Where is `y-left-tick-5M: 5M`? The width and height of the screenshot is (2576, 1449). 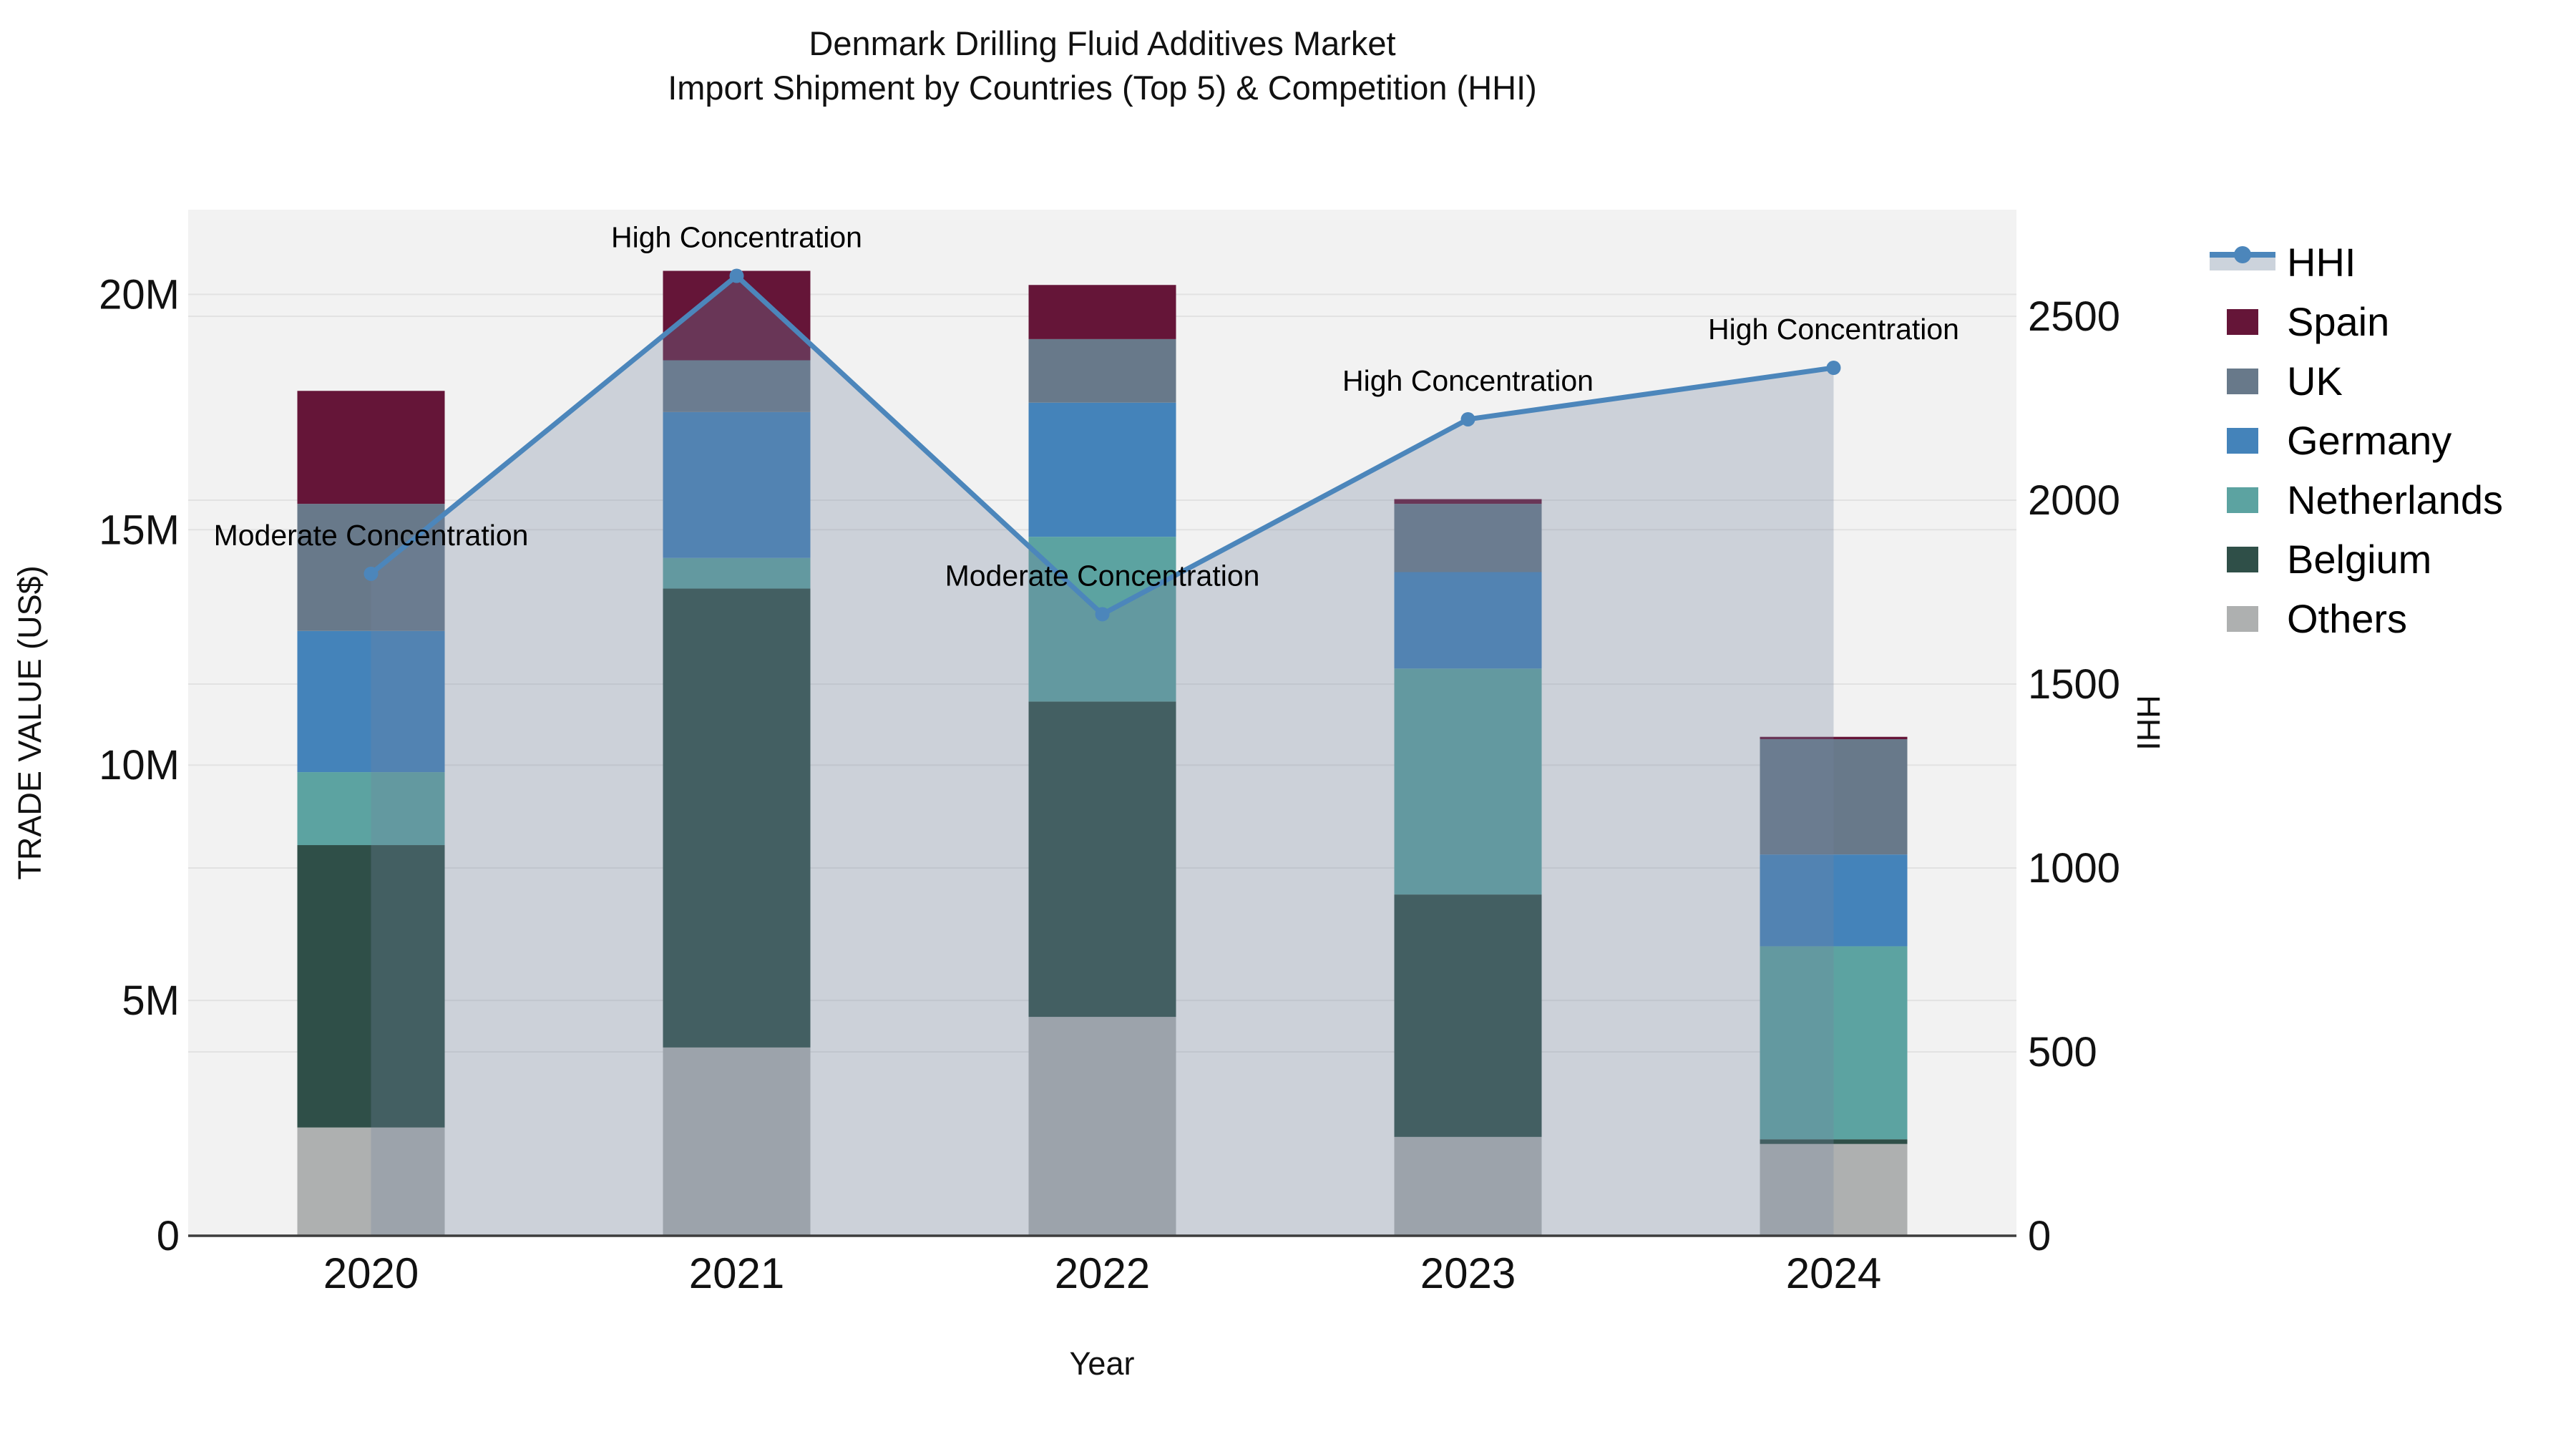
y-left-tick-5M: 5M is located at coordinates (151, 1000).